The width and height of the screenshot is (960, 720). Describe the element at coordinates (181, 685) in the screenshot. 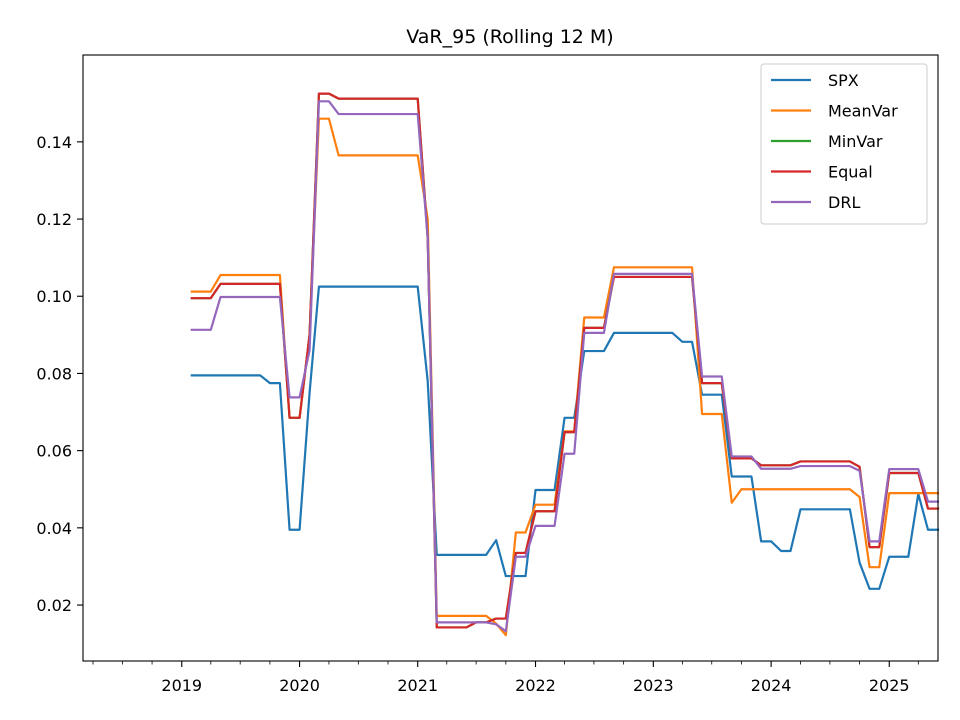

I see `x-tick-label: 2019` at that location.